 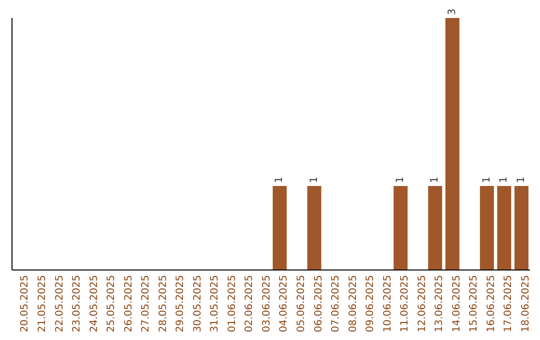 I want to click on x-tick-label: 16.06.2025, so click(x=491, y=303).